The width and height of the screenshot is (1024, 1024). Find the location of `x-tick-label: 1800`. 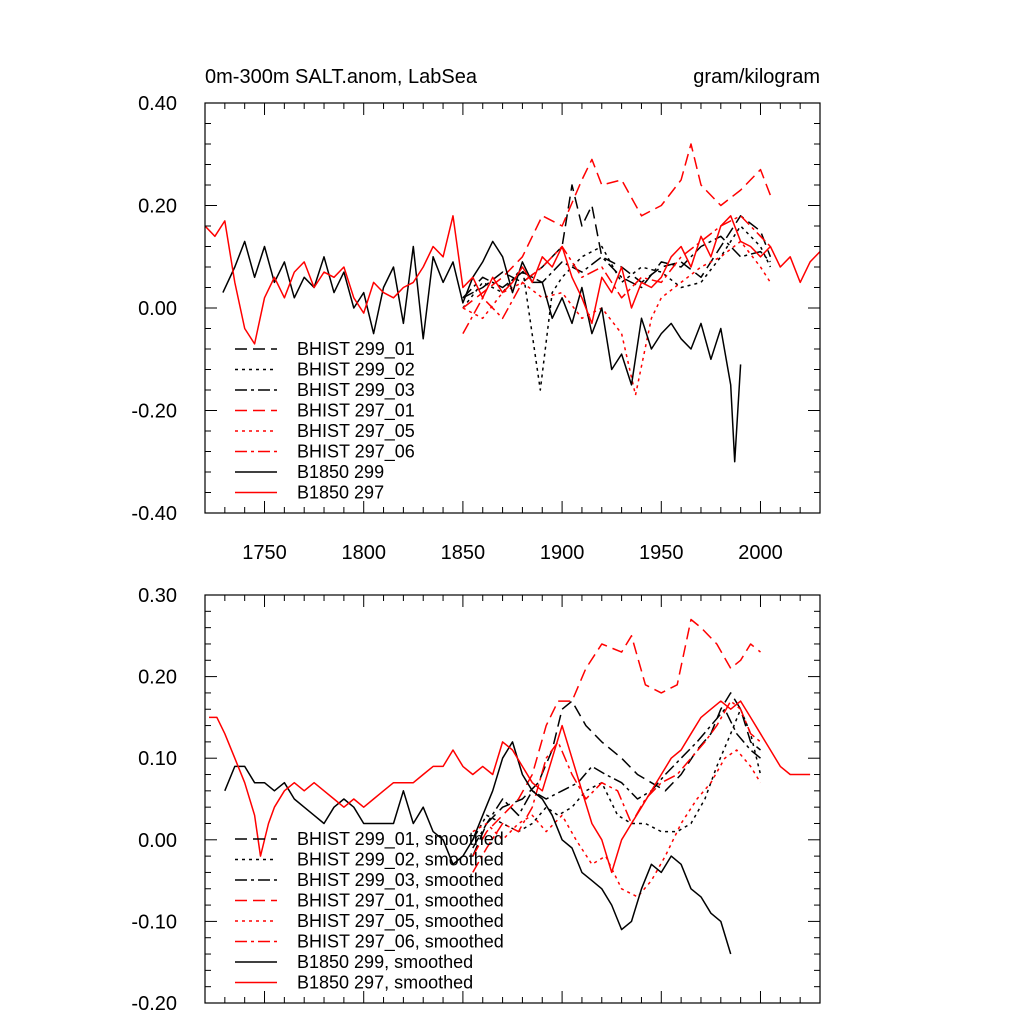

x-tick-label: 1800 is located at coordinates (363, 553).